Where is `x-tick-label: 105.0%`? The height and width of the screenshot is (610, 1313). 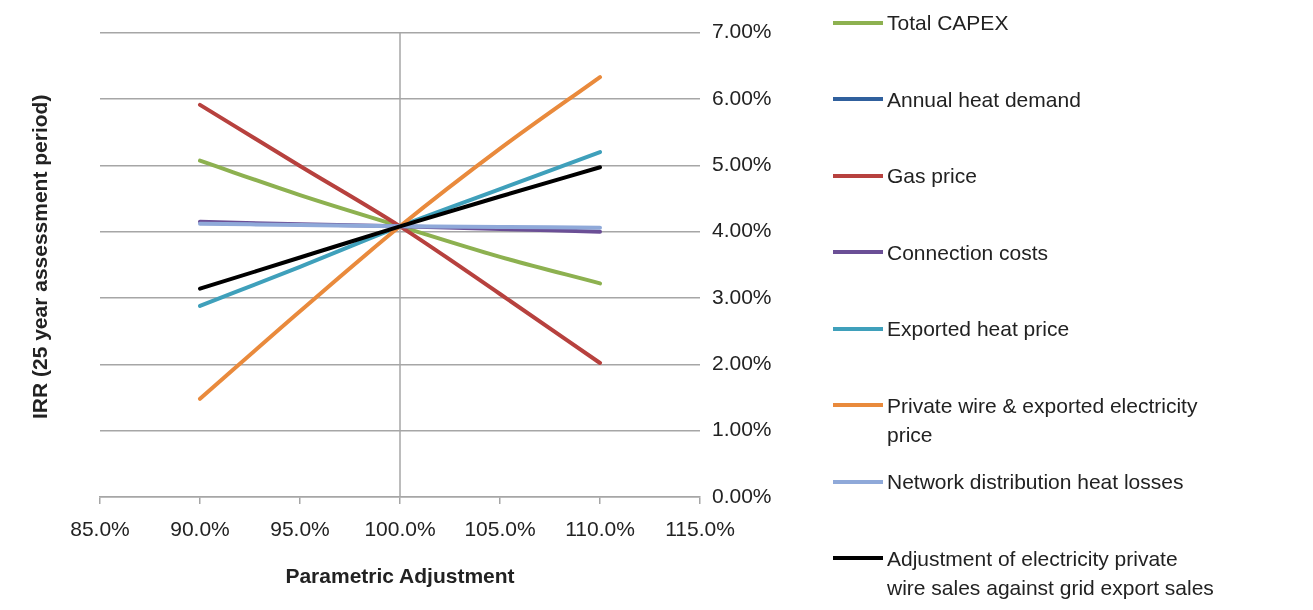 x-tick-label: 105.0% is located at coordinates (500, 529).